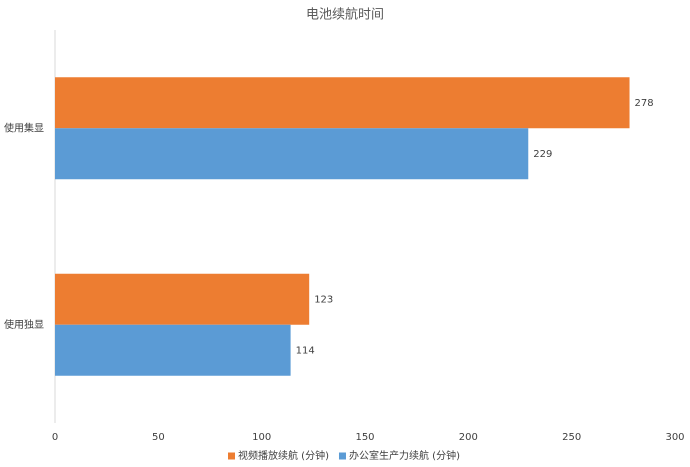 This screenshot has width=690, height=467. What do you see at coordinates (261, 437) in the screenshot?
I see `x-tick-label: 100` at bounding box center [261, 437].